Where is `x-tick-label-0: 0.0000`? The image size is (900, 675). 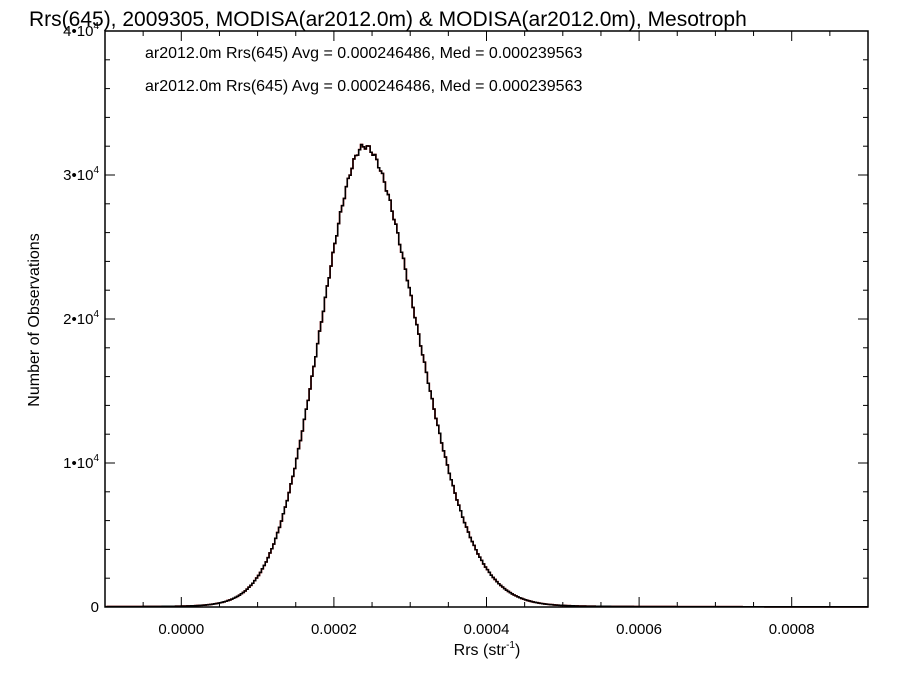
x-tick-label-0: 0.0000 is located at coordinates (181, 629).